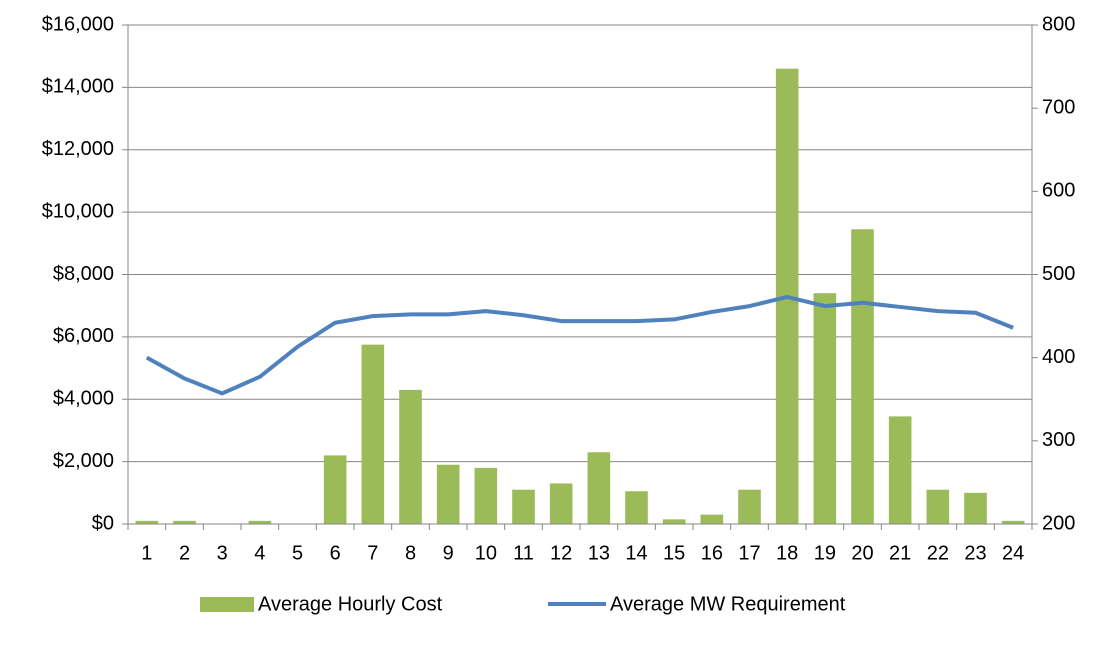 The image size is (1112, 648). Describe the element at coordinates (486, 553) in the screenshot. I see `x-tick-label: 10` at that location.